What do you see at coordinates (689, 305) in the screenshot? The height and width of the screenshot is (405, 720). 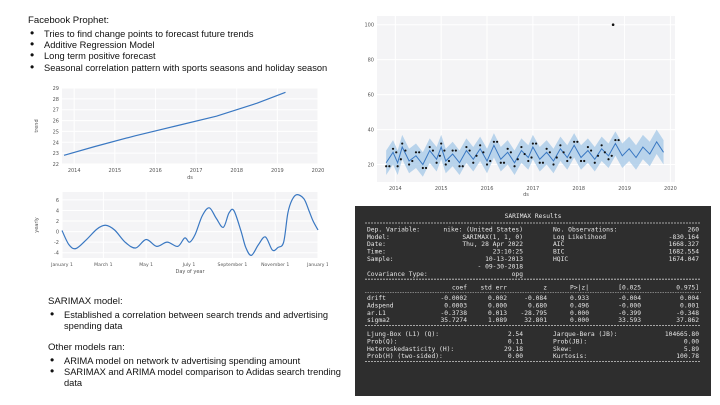 I see `cell: 0.001` at bounding box center [689, 305].